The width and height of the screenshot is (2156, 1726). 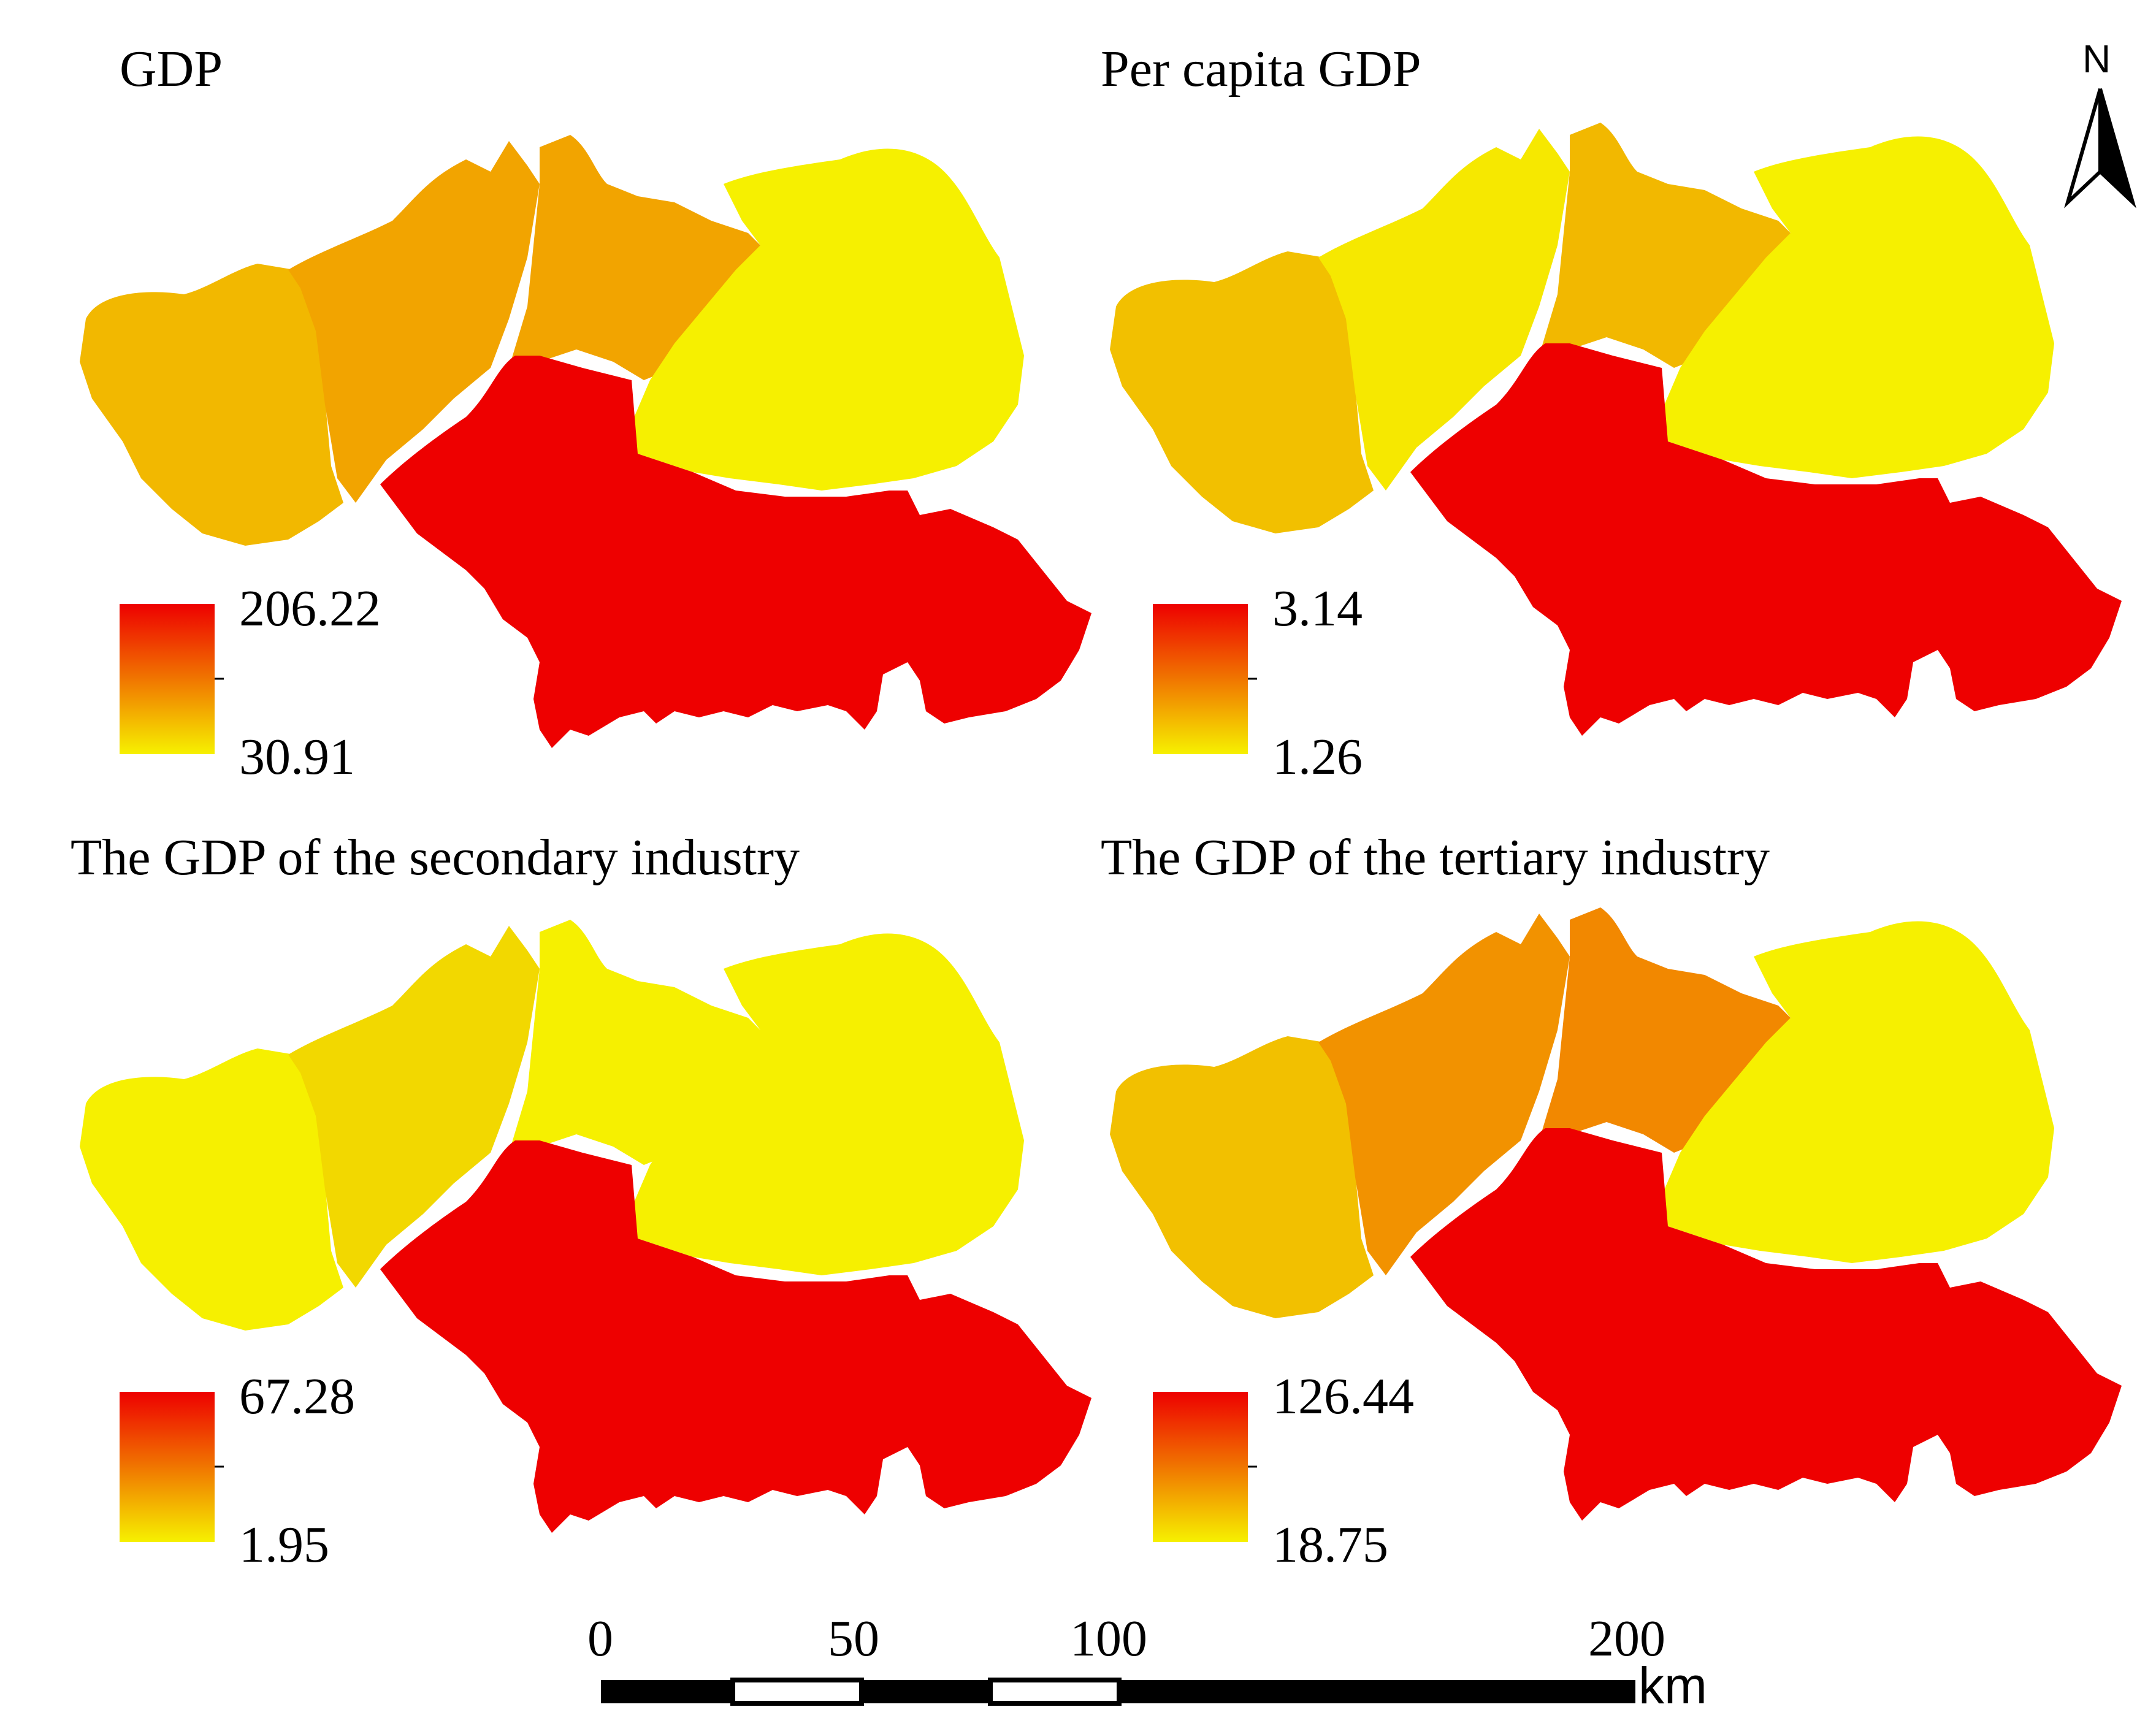 I want to click on scale-tick-label: 200, so click(x=1626, y=1639).